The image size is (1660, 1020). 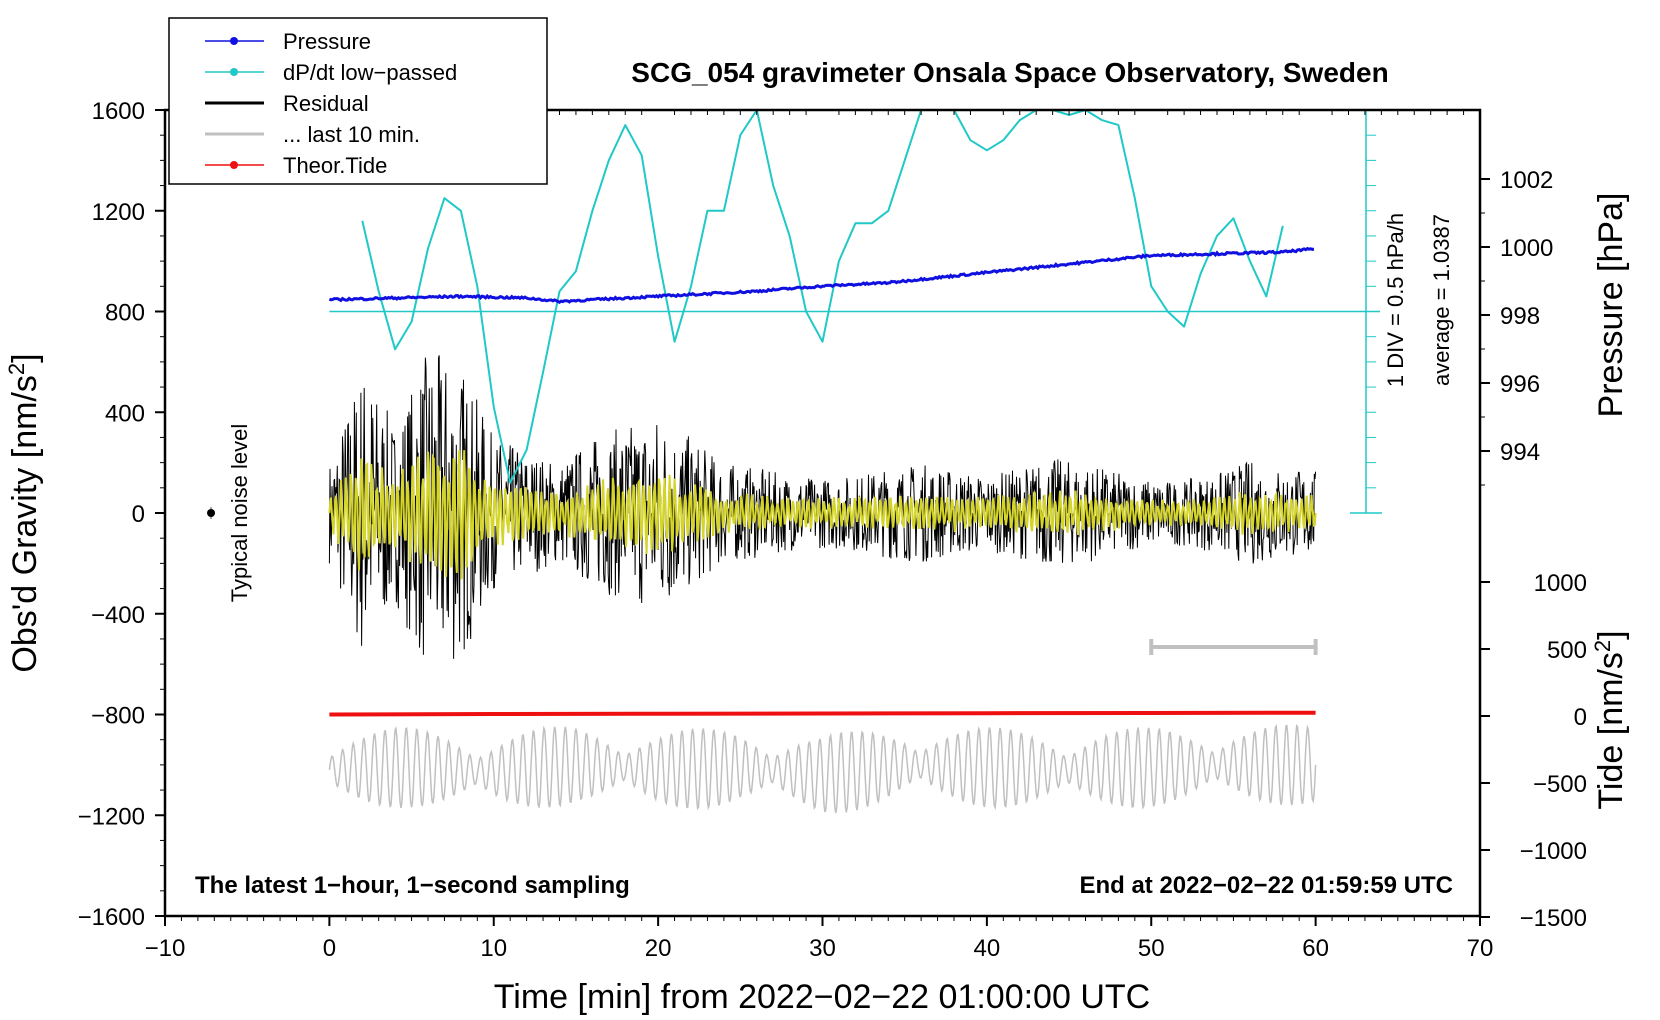 What do you see at coordinates (25, 523) in the screenshot?
I see `y-axis-label-main: Obs'd Gravity [nm/s` at bounding box center [25, 523].